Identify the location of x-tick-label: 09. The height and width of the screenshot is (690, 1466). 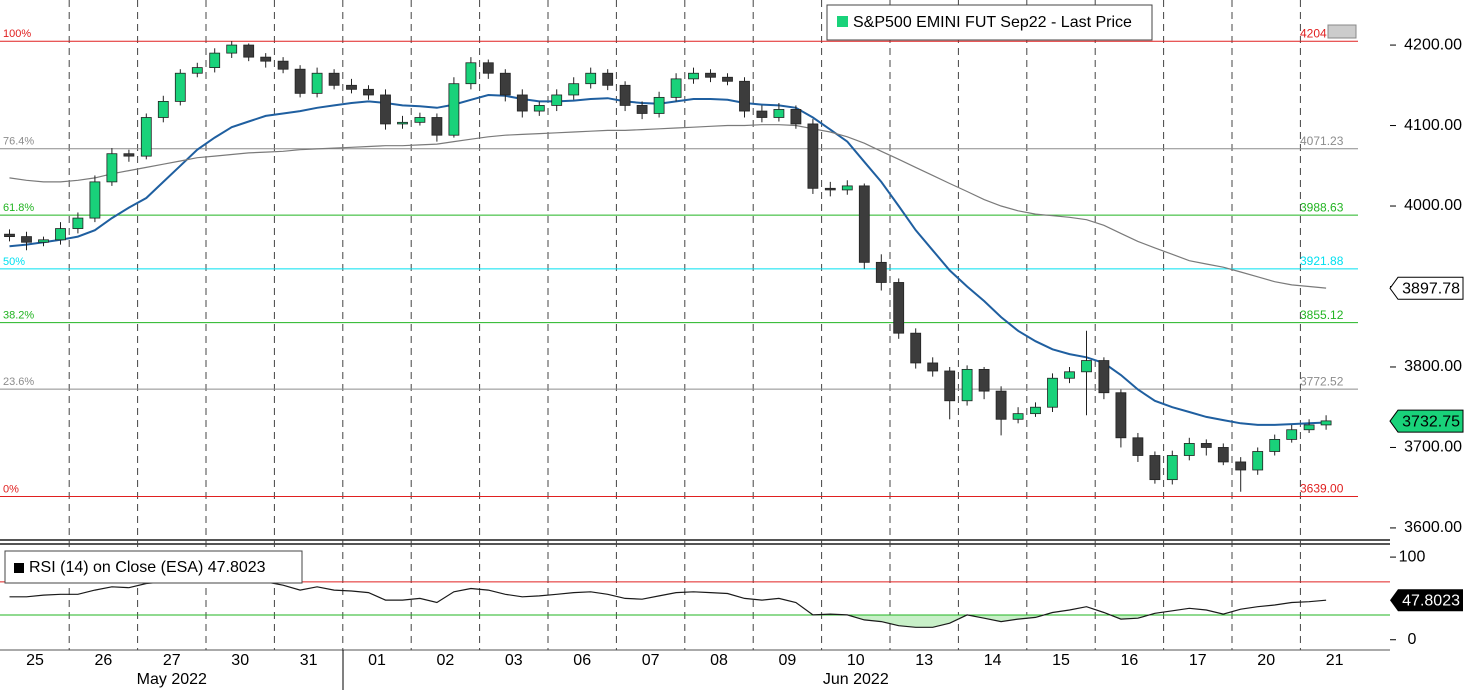
(788, 660).